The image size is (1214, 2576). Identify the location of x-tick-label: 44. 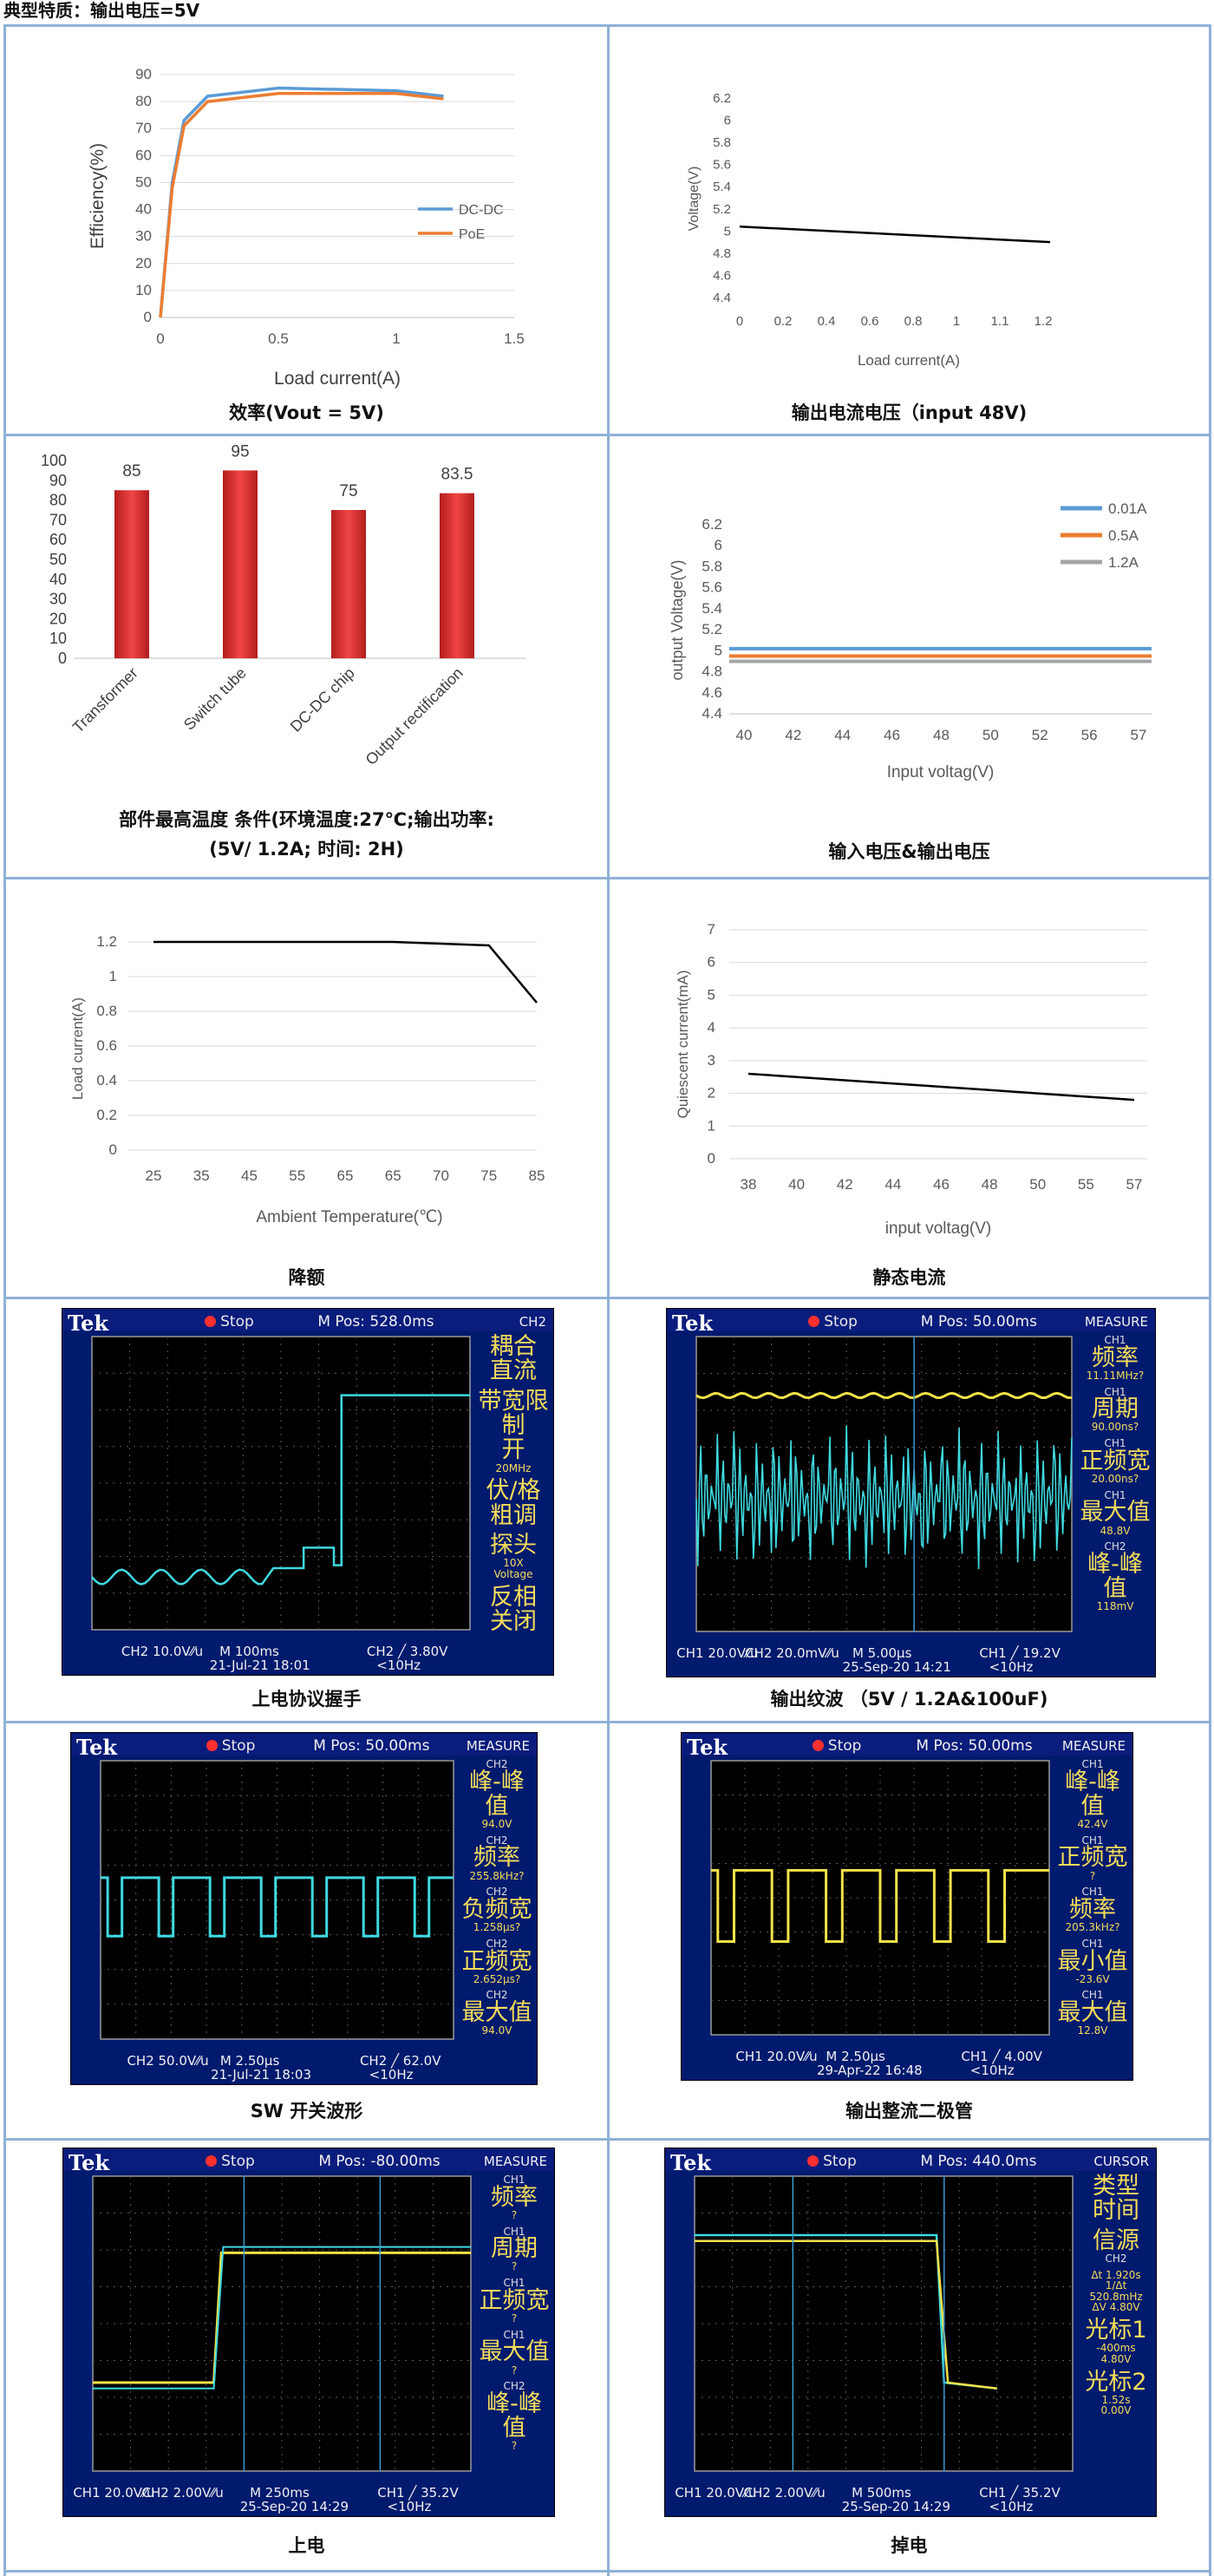
(842, 735).